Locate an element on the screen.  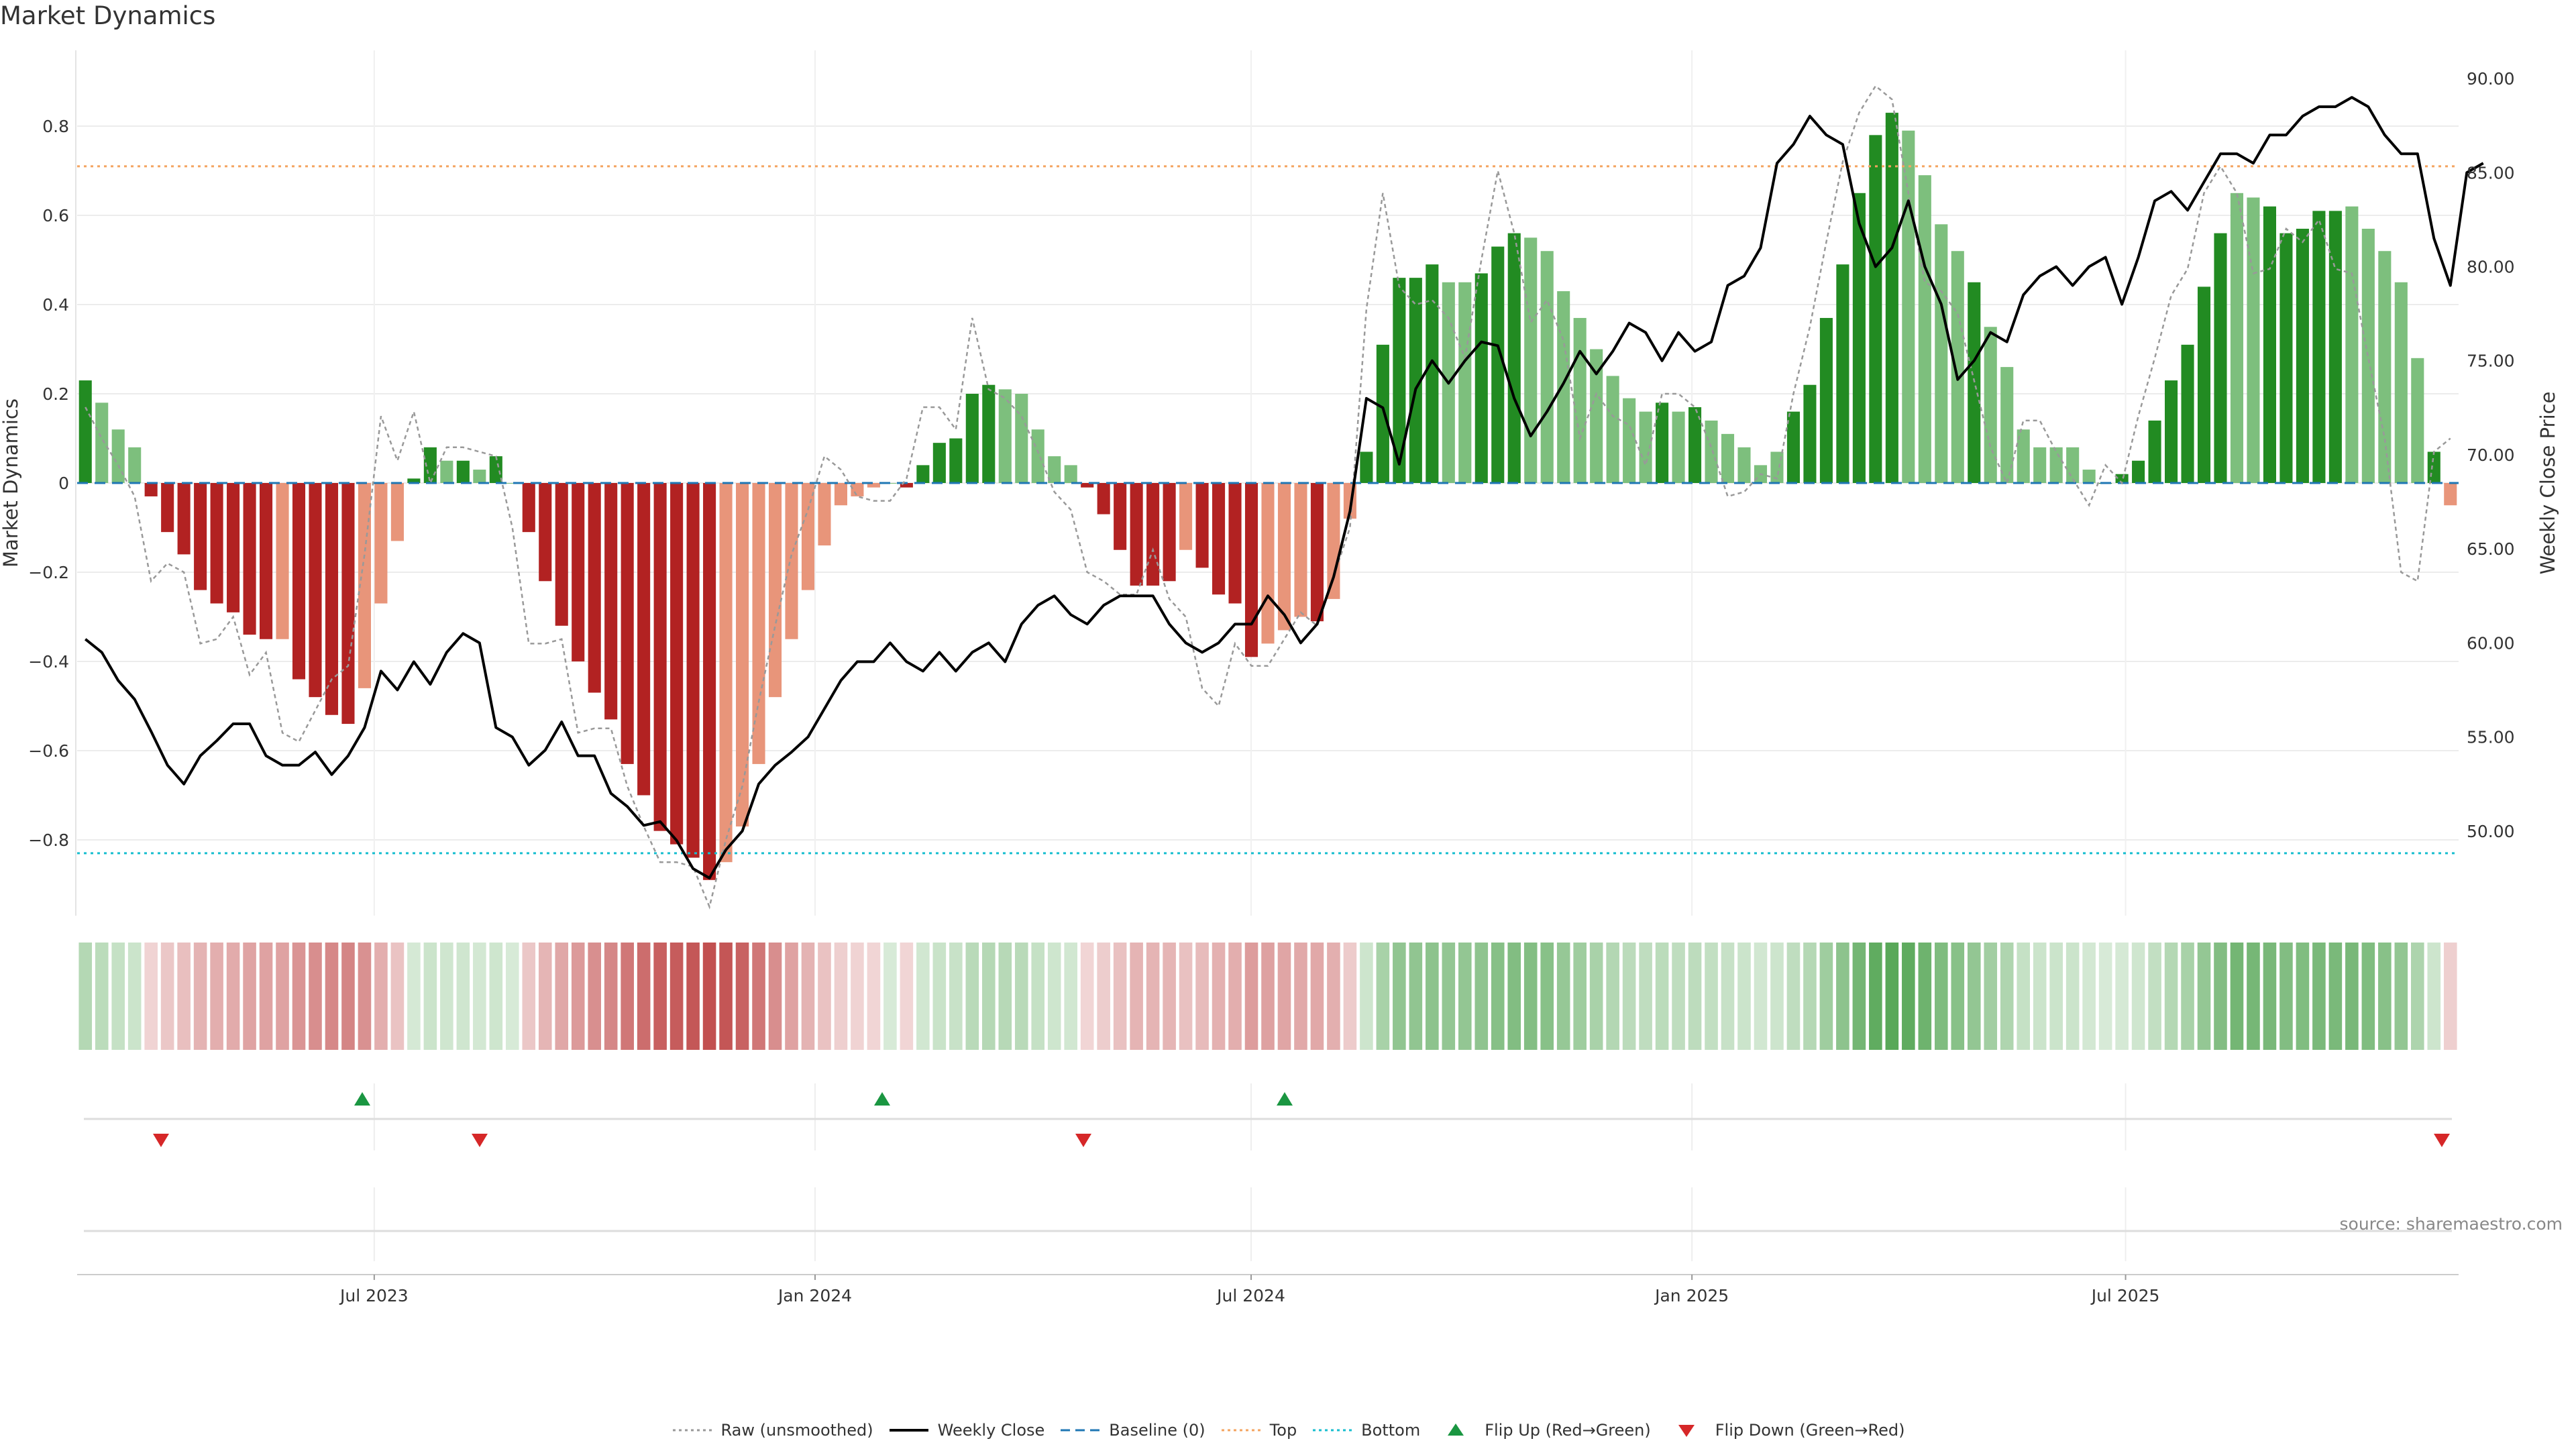
dashed-line is located at coordinates (1080, 1430).